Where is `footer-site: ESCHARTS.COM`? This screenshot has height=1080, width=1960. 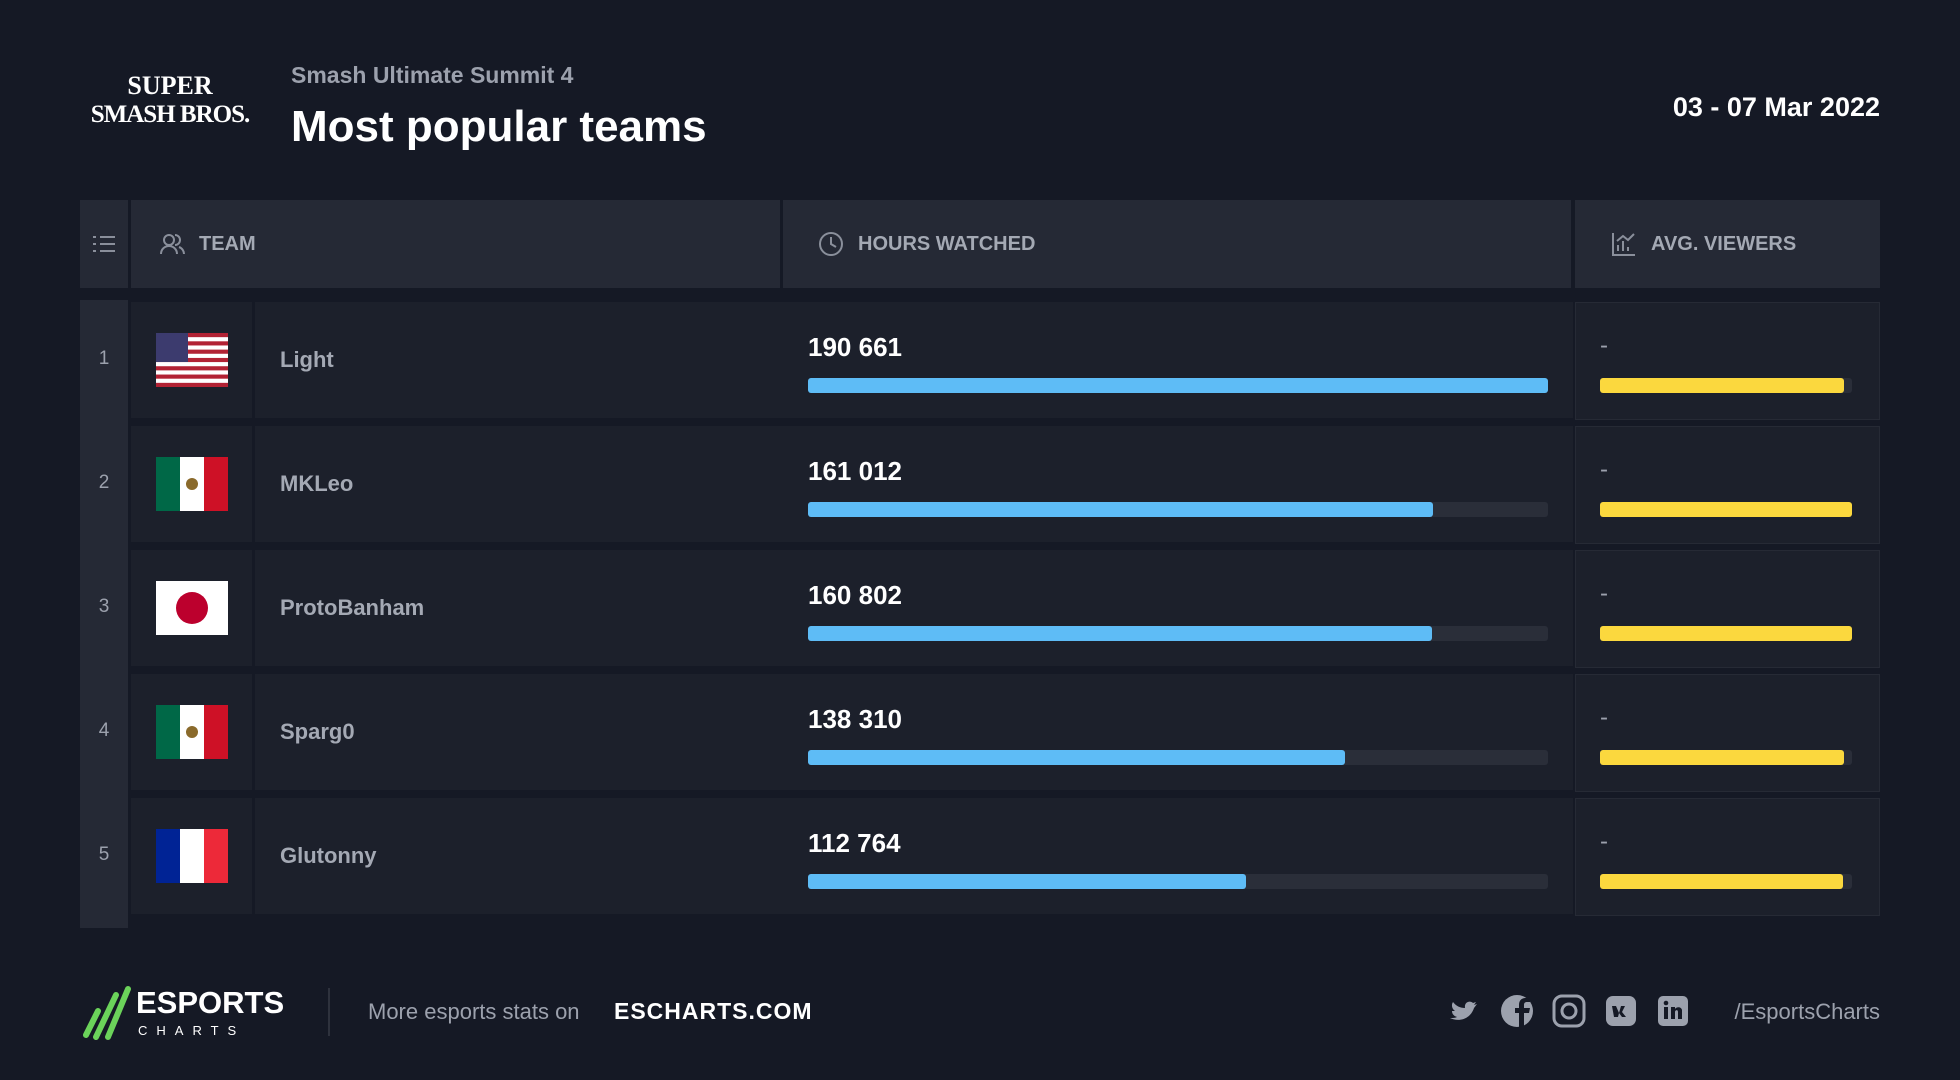
footer-site: ESCHARTS.COM is located at coordinates (713, 1011).